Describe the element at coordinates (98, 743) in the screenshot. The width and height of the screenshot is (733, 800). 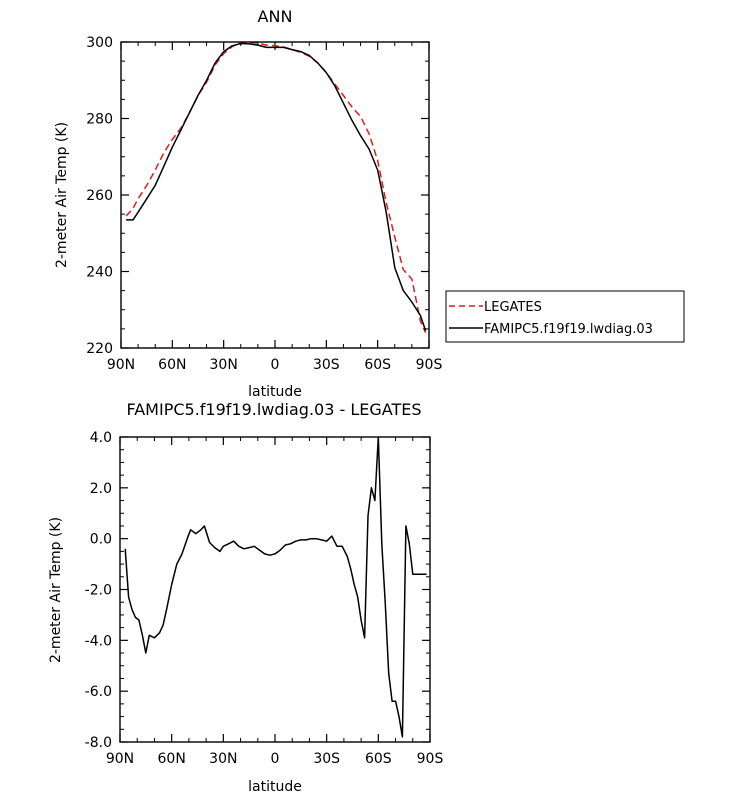
I see `bottom-y-tick-label: -8.0` at that location.